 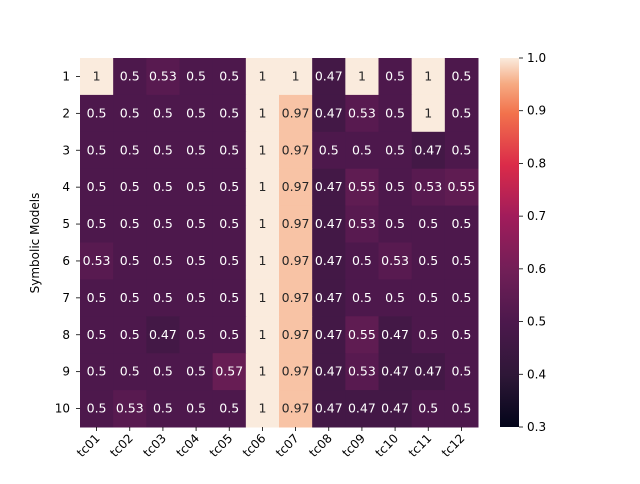 I want to click on cell-value-label: 0.55, so click(x=362, y=186).